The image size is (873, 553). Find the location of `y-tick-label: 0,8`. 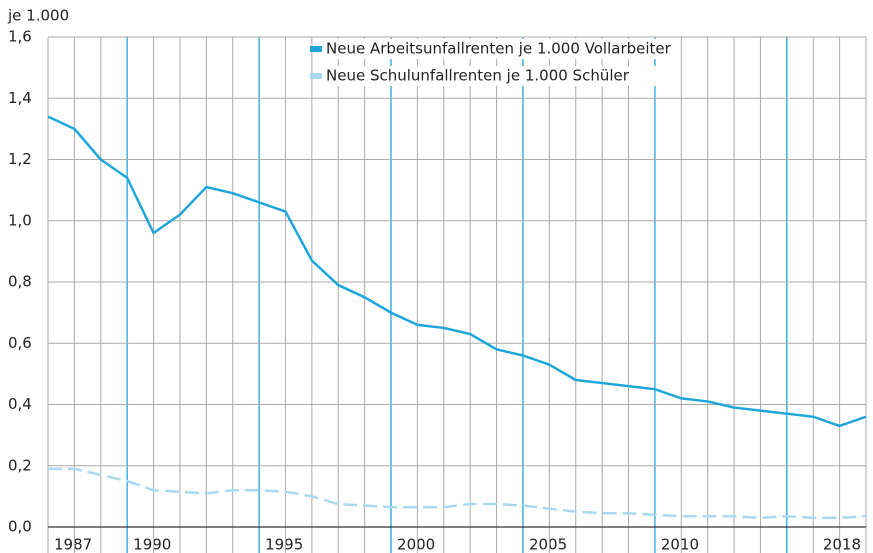

y-tick-label: 0,8 is located at coordinates (20, 282).